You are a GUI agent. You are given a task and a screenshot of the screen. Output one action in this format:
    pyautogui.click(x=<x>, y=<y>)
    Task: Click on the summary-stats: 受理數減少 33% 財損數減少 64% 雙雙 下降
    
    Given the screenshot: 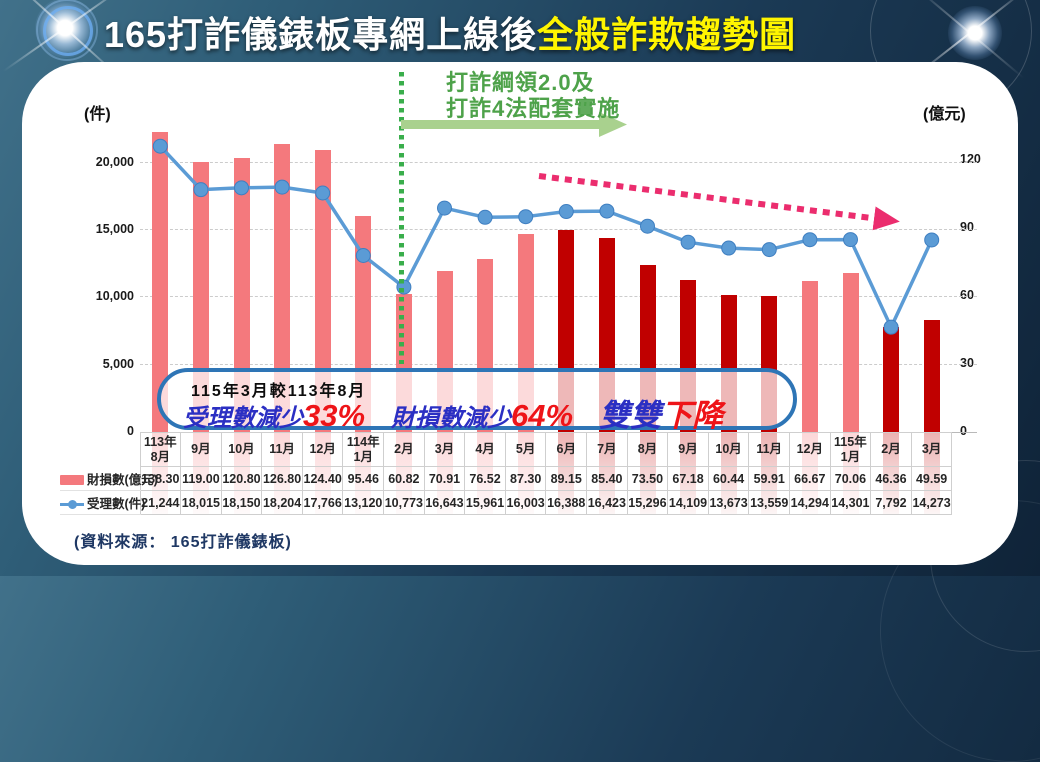 What is the action you would take?
    pyautogui.click(x=453, y=412)
    